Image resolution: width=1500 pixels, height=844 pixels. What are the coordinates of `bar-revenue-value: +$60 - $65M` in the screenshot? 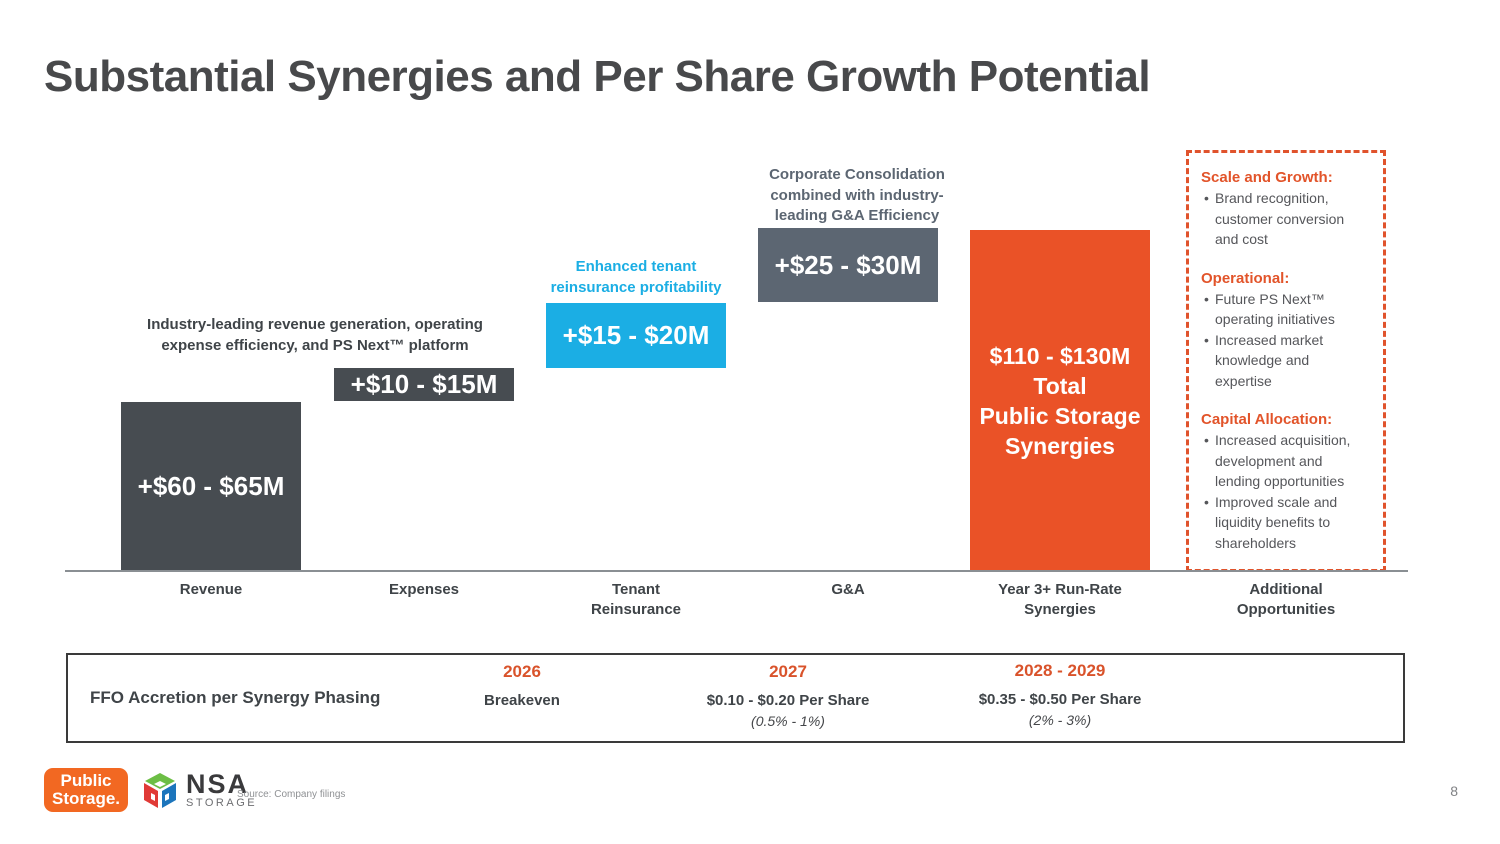 It's located at (211, 486).